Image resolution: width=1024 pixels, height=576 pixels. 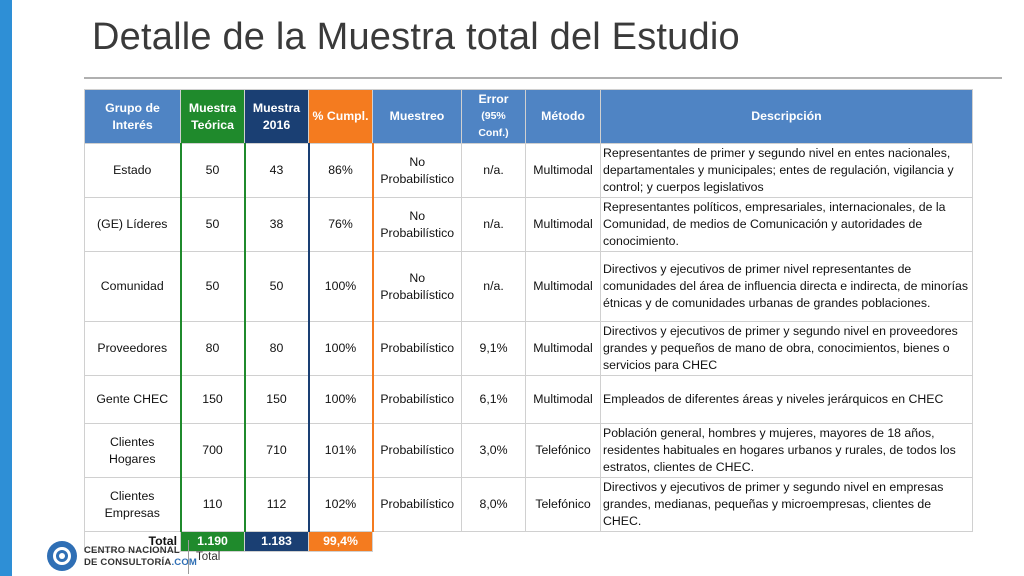 I want to click on header-error: Error (95% Conf.), so click(x=493, y=116).